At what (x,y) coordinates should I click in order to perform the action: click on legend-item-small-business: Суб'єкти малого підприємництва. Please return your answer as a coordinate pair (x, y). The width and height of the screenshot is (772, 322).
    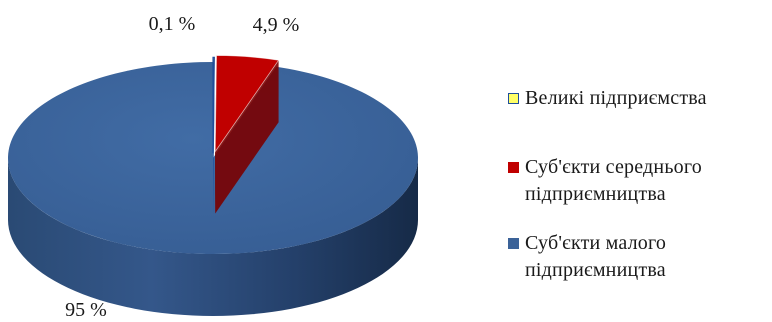
    Looking at the image, I should click on (638, 257).